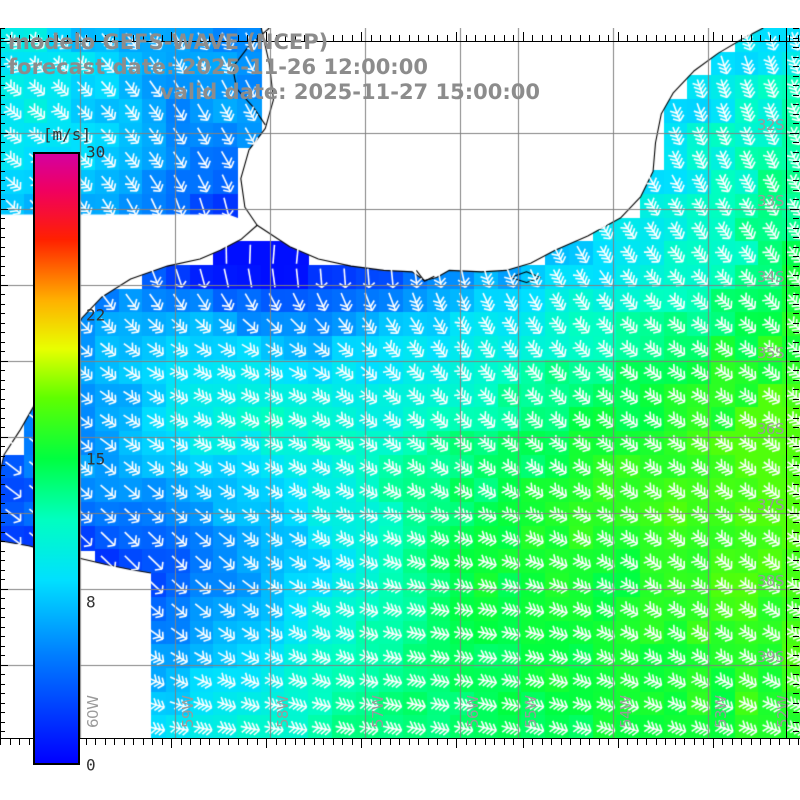 The height and width of the screenshot is (800, 800). Describe the element at coordinates (626, 711) in the screenshot. I see `lon-label-54W: 54W` at that location.